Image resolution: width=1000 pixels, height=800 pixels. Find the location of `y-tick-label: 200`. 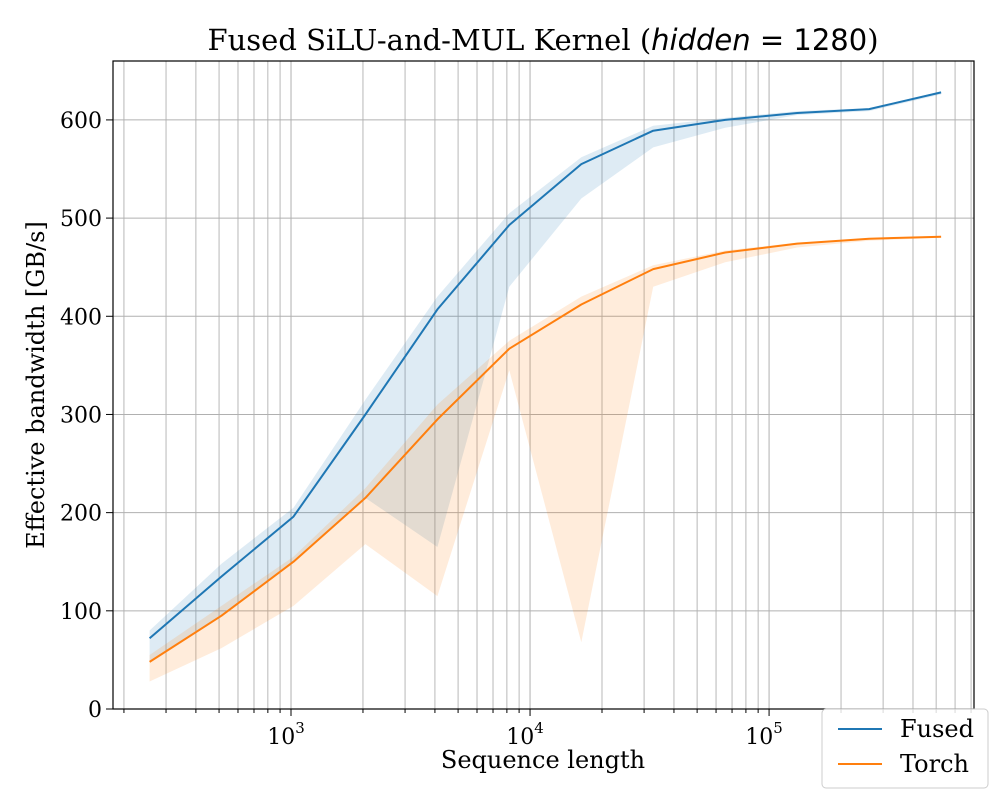

y-tick-label: 200 is located at coordinates (81, 514).